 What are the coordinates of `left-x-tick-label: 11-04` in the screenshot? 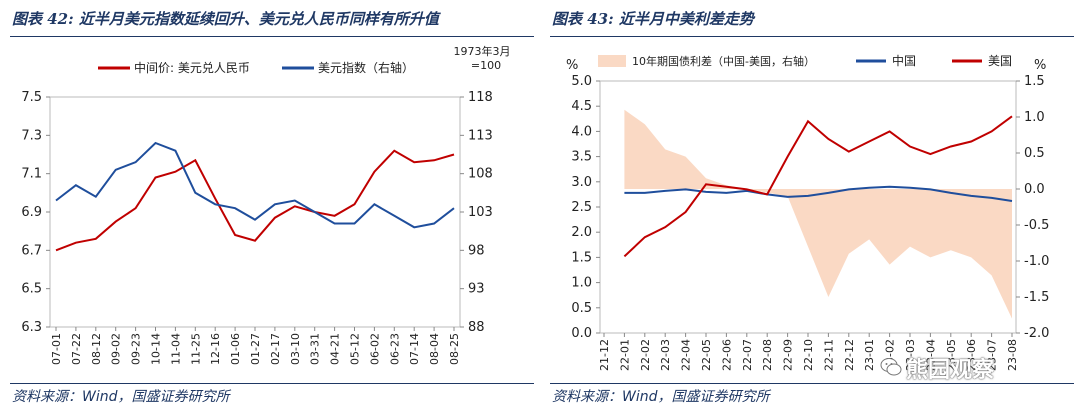 It's located at (175, 349).